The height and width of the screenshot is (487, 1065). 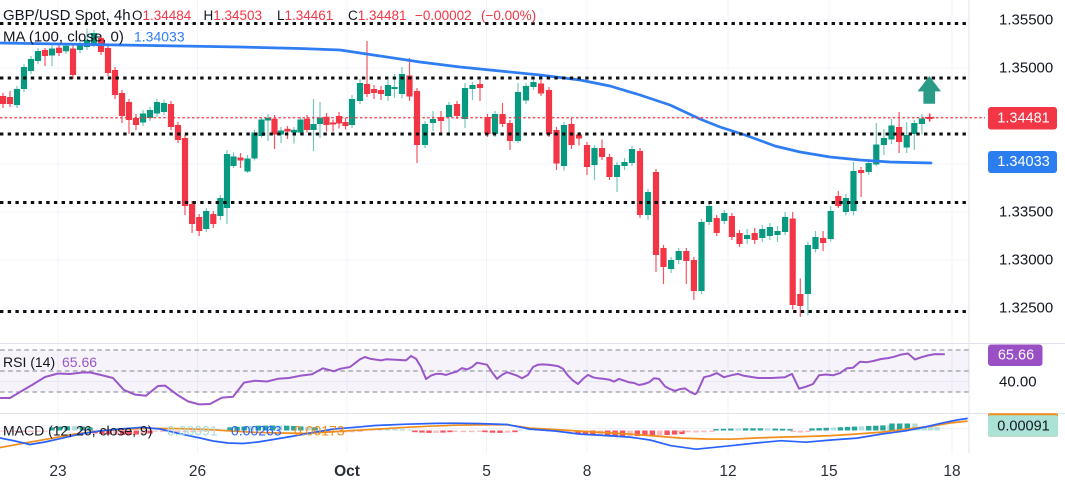 What do you see at coordinates (1016, 356) in the screenshot?
I see `svg-text: 65.66` at bounding box center [1016, 356].